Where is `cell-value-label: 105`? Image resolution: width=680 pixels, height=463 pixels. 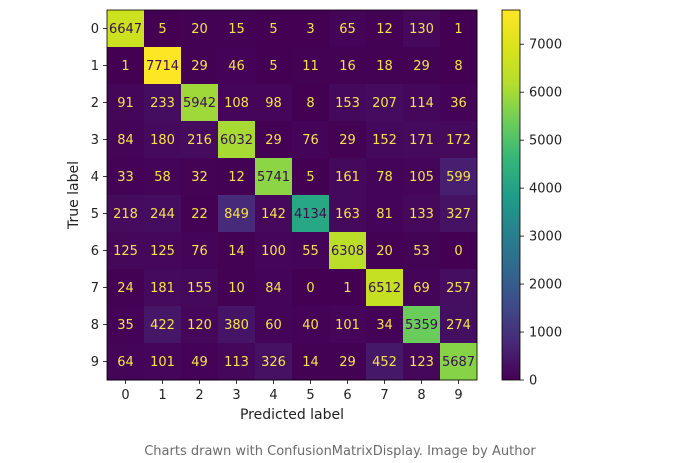
cell-value-label: 105 is located at coordinates (421, 177).